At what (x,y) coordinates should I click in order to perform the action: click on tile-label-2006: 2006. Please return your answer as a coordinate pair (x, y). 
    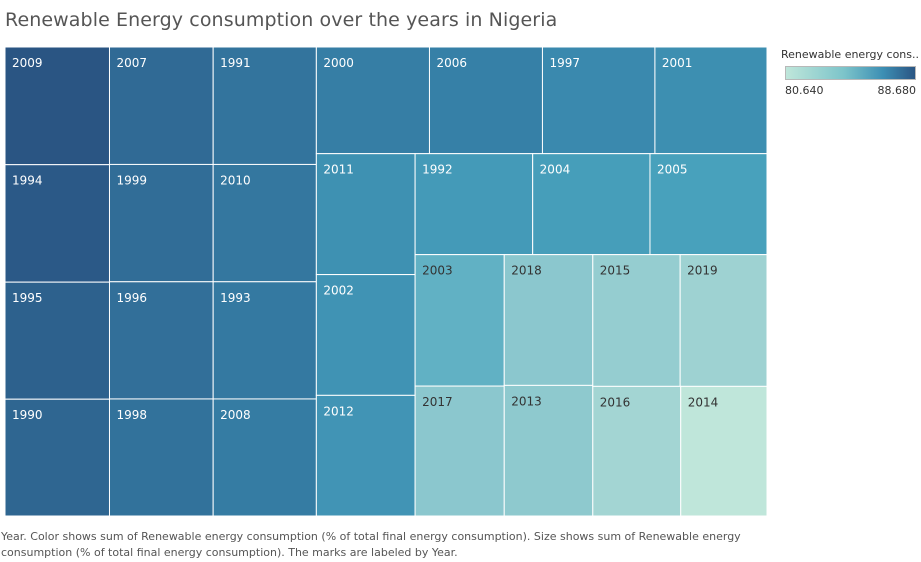
    Looking at the image, I should click on (451, 63).